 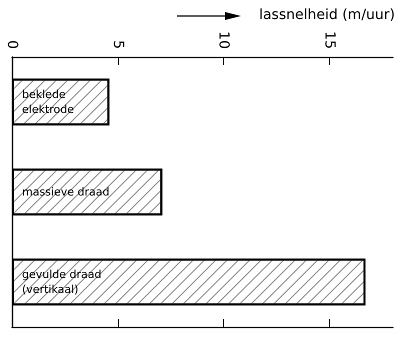 What do you see at coordinates (66, 192) in the screenshot?
I see `y-tick-label: massieve draad` at bounding box center [66, 192].